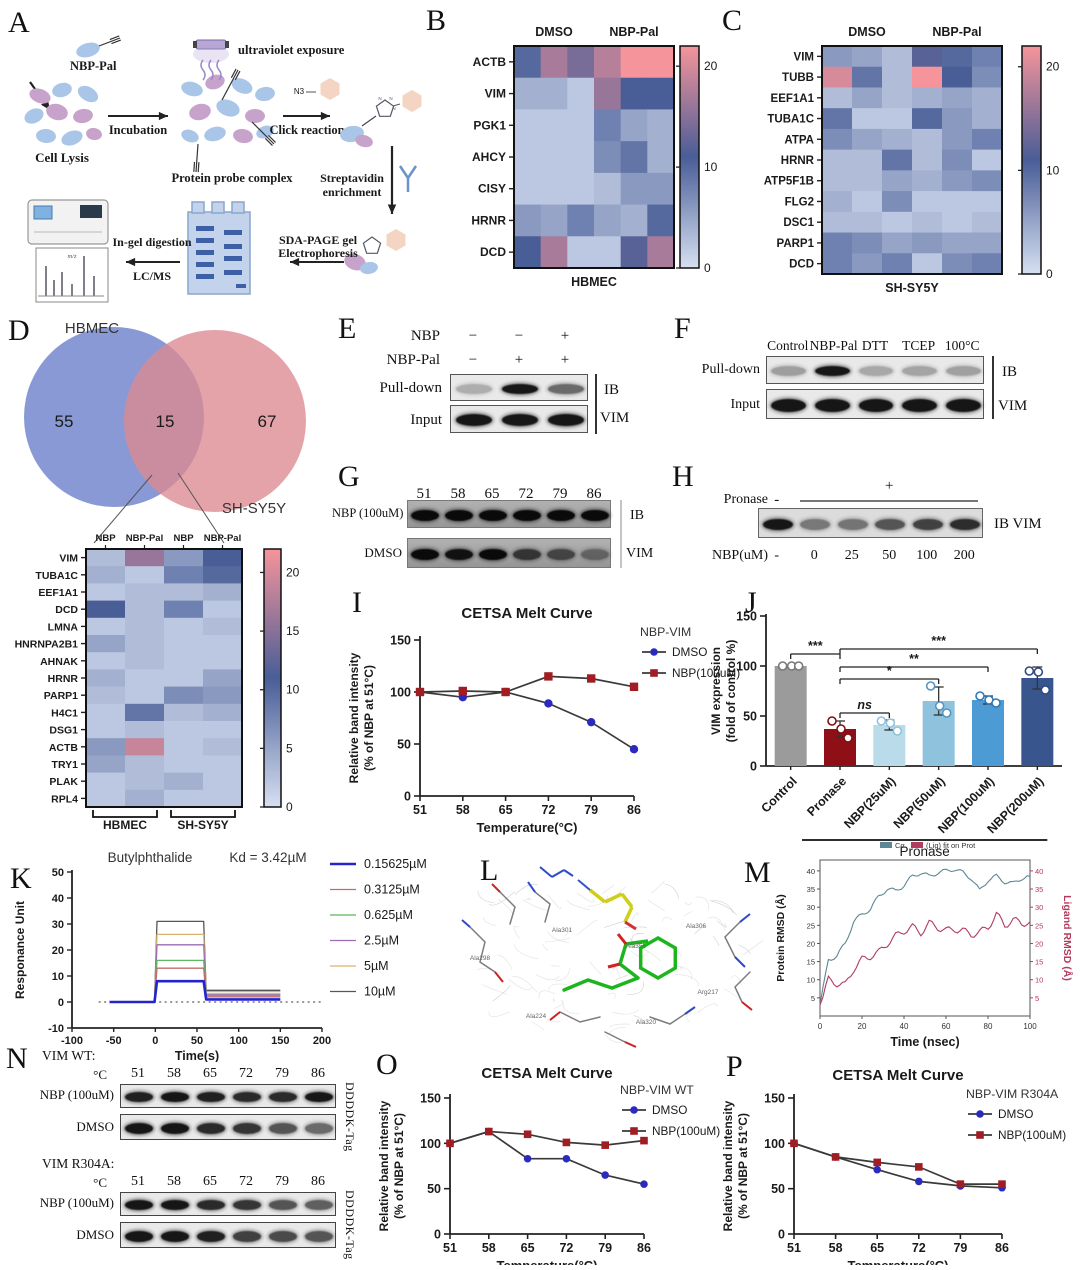 The width and height of the screenshot is (1080, 1270). What do you see at coordinates (739, 555) in the screenshot?
I see `dose-label: NBP(uM)` at bounding box center [739, 555].